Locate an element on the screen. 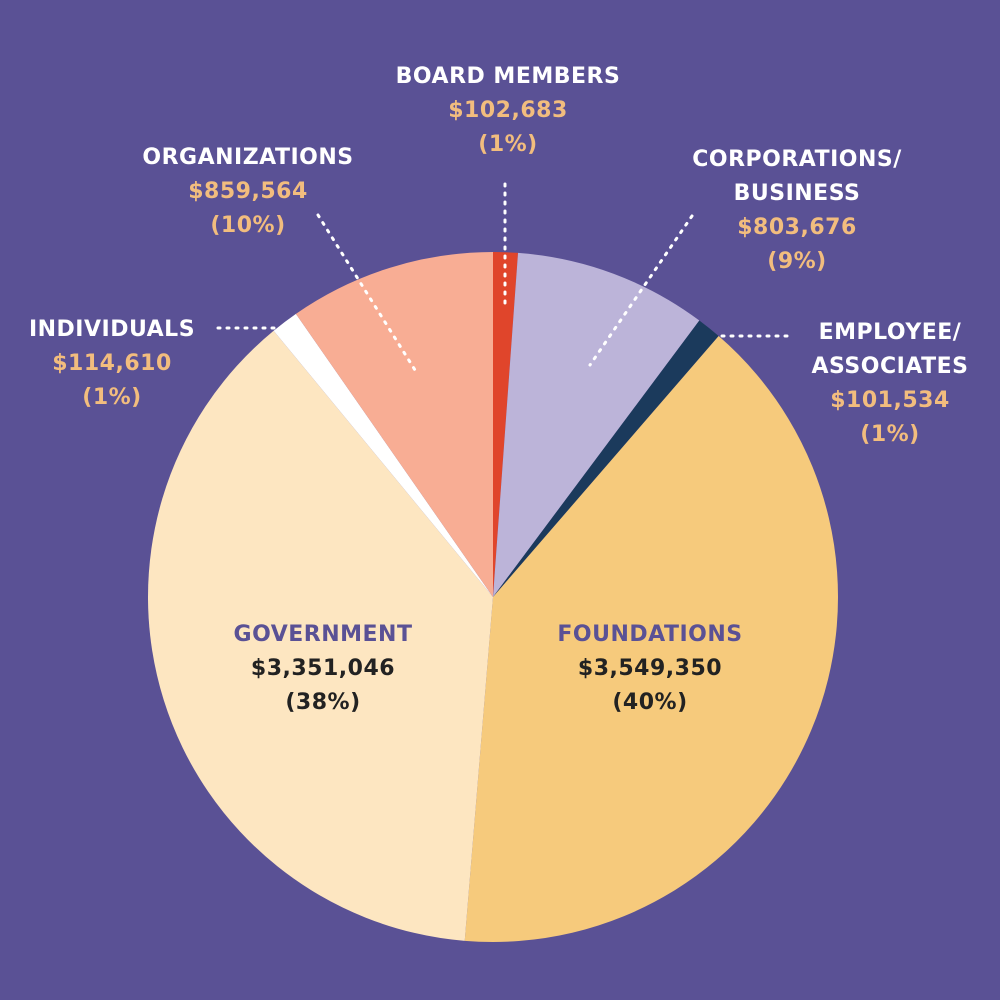 Image resolution: width=1000 pixels, height=1000 pixels. category-label: GOVERNMENT is located at coordinates (323, 634).